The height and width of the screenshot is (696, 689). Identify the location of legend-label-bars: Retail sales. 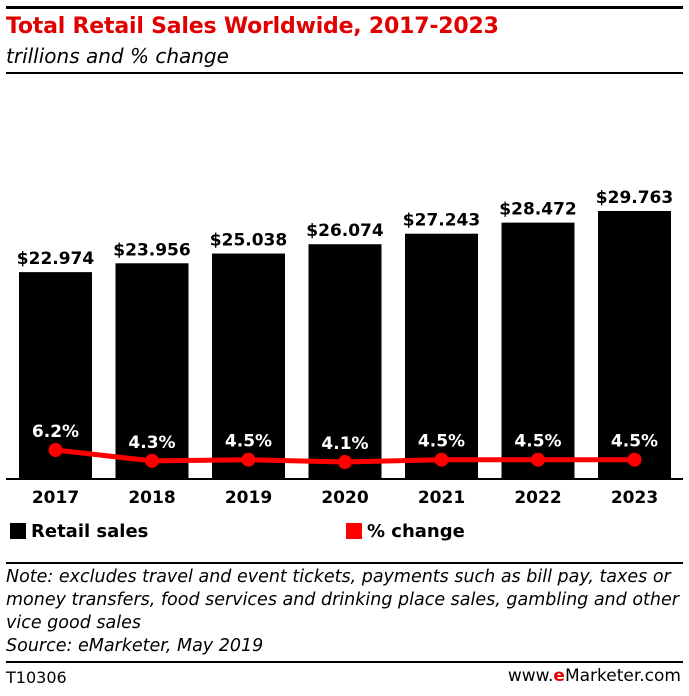
(90, 531).